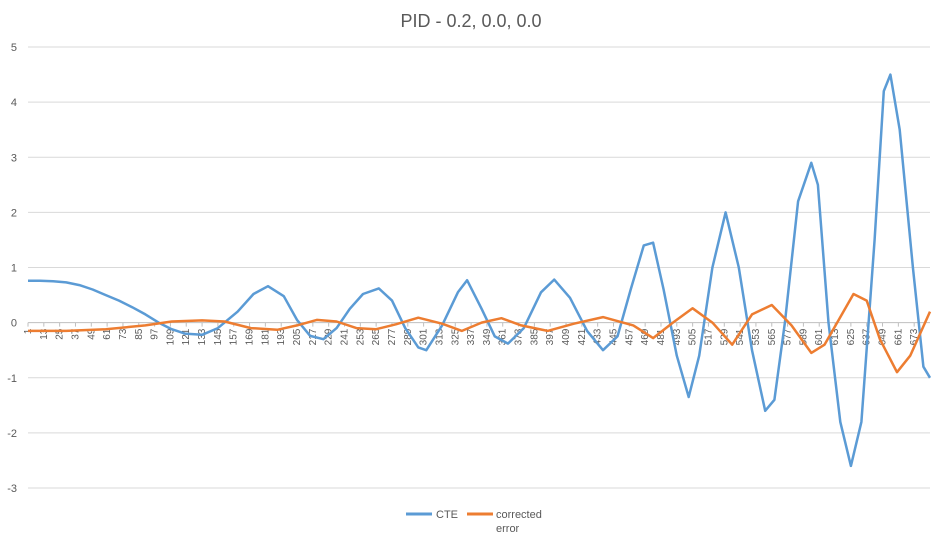 The width and height of the screenshot is (943, 550). What do you see at coordinates (519, 522) in the screenshot?
I see `legend-label-corrected-error: corrected error` at bounding box center [519, 522].